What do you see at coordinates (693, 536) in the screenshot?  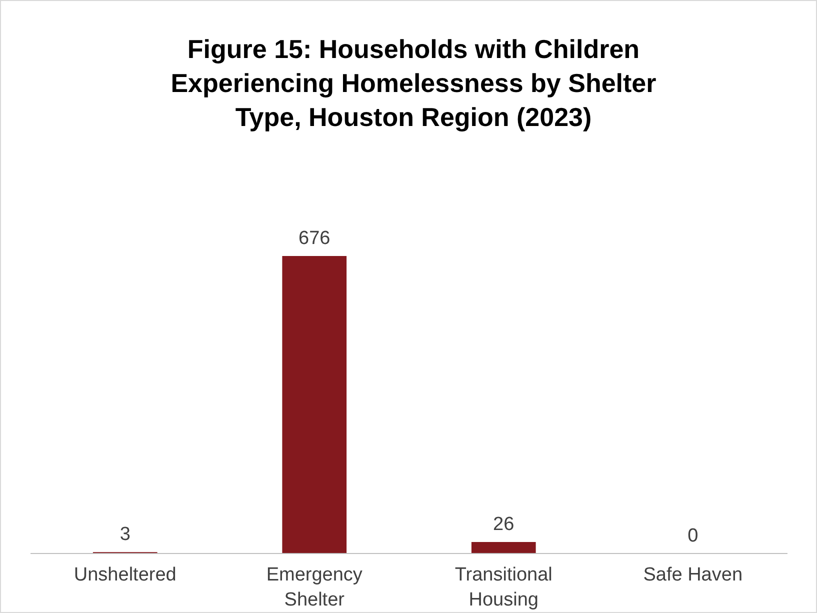 I see `data-label: 0` at bounding box center [693, 536].